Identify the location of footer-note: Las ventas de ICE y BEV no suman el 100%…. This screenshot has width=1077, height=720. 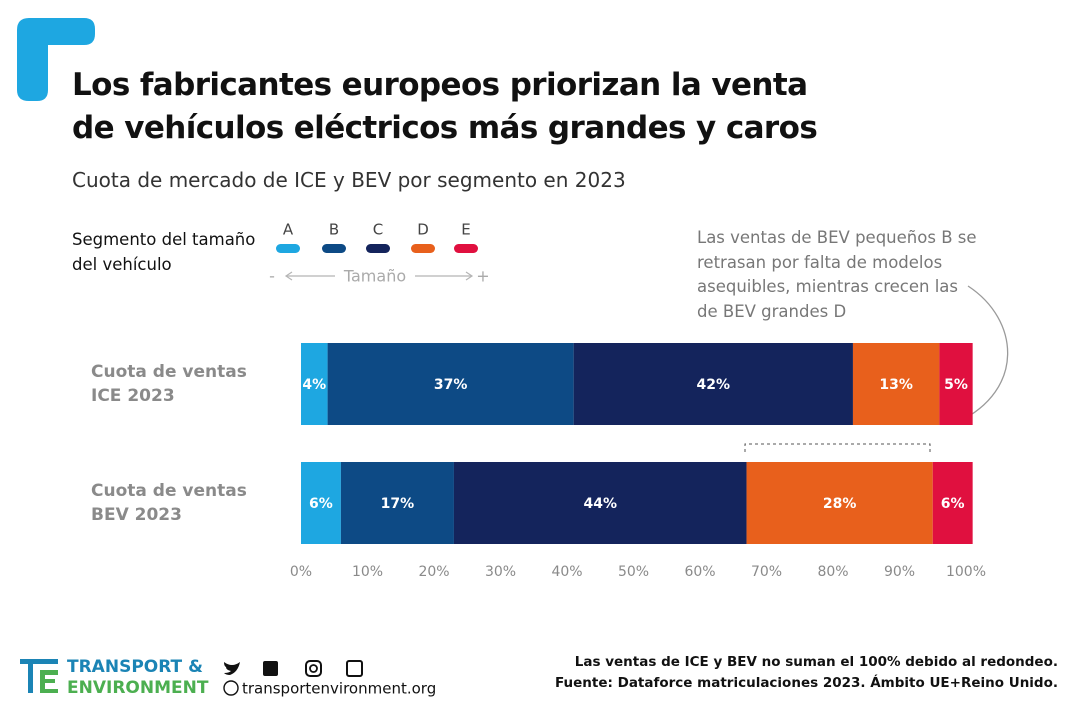
(816, 662).